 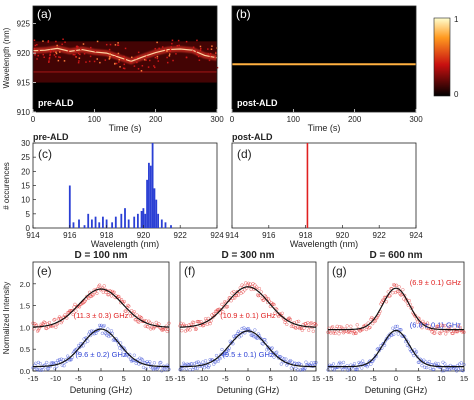 I want to click on panel-c-label: (c), so click(x=45, y=154).